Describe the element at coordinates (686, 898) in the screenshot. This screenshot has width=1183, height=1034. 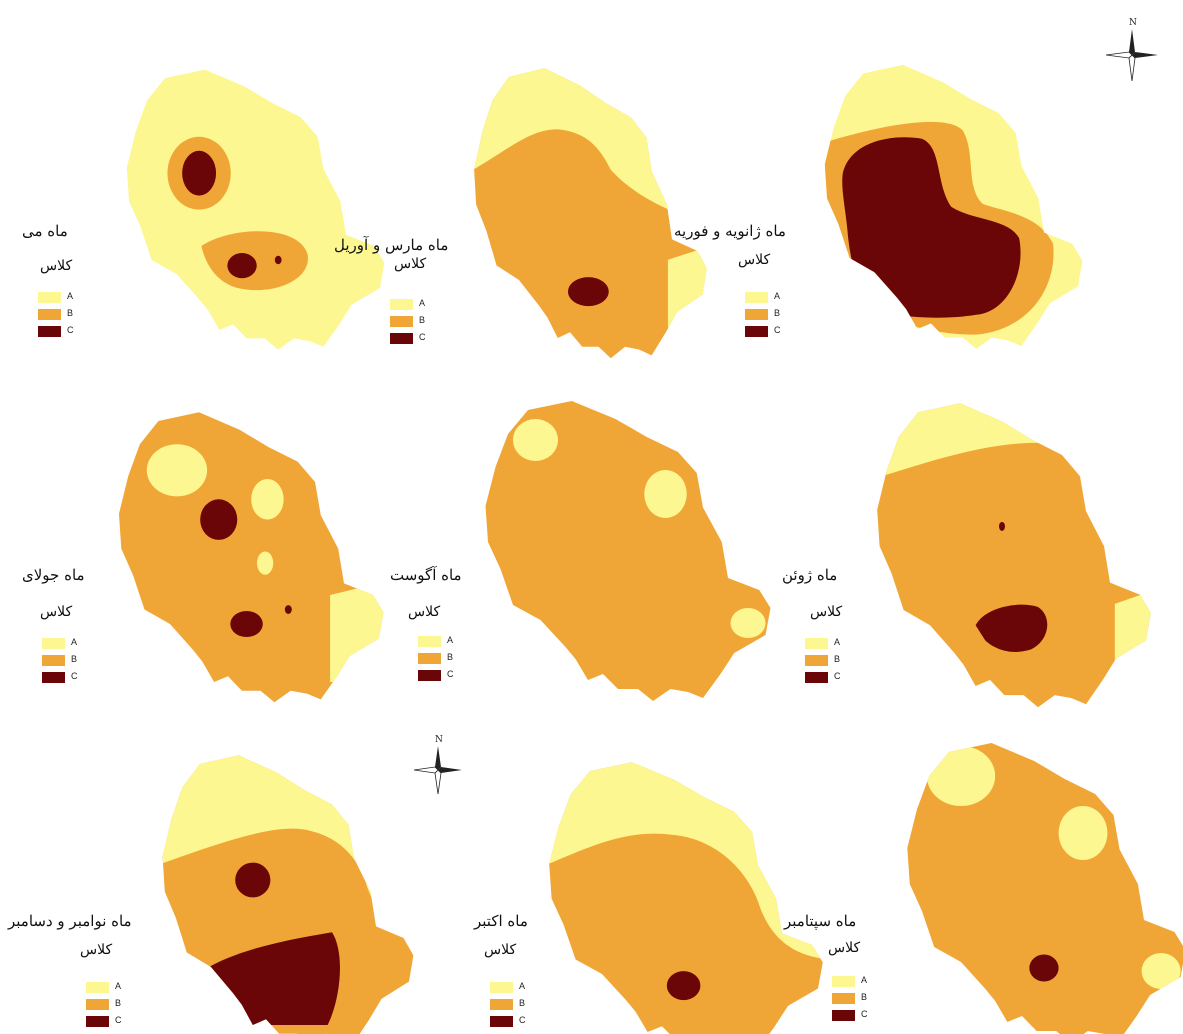
I see `map-panel-oct` at that location.